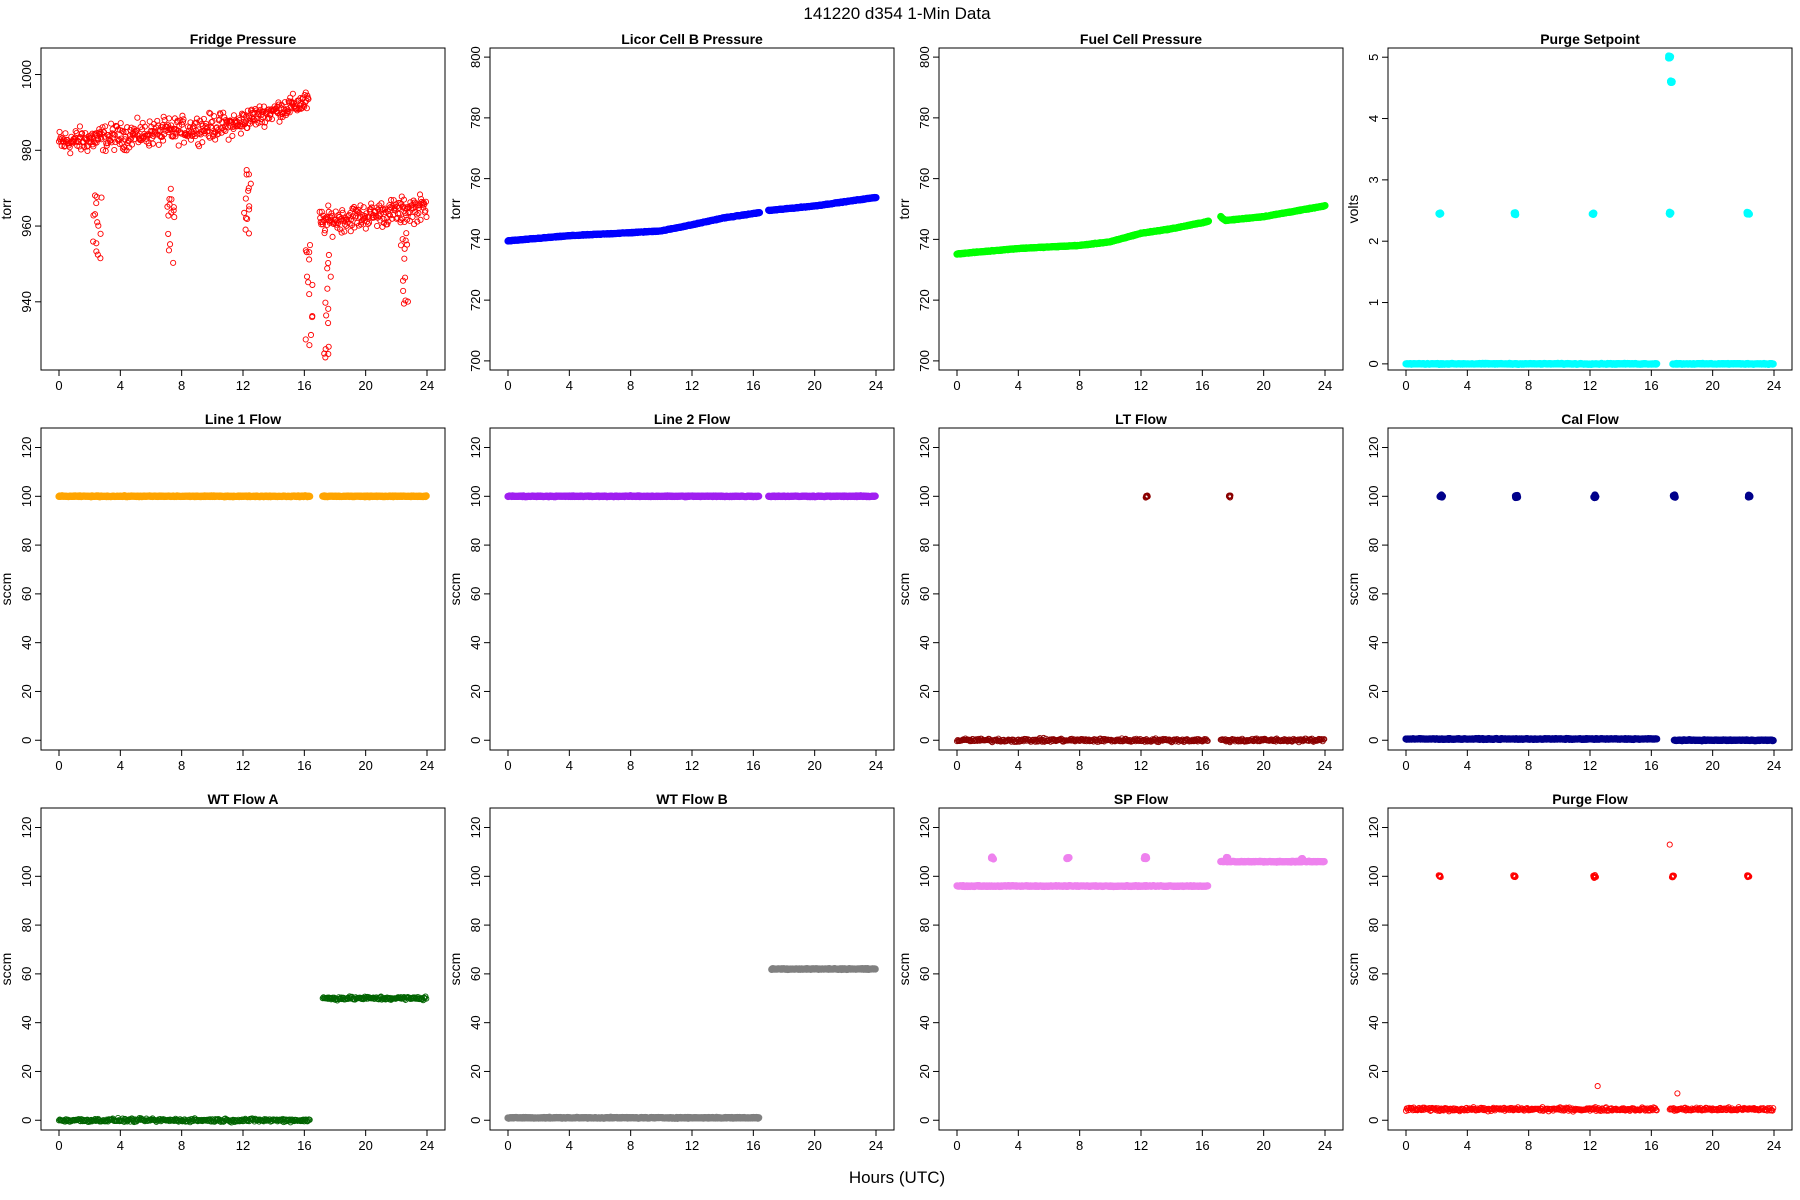 The width and height of the screenshot is (1800, 1200). I want to click on y-tick-label: 60, so click(924, 594).